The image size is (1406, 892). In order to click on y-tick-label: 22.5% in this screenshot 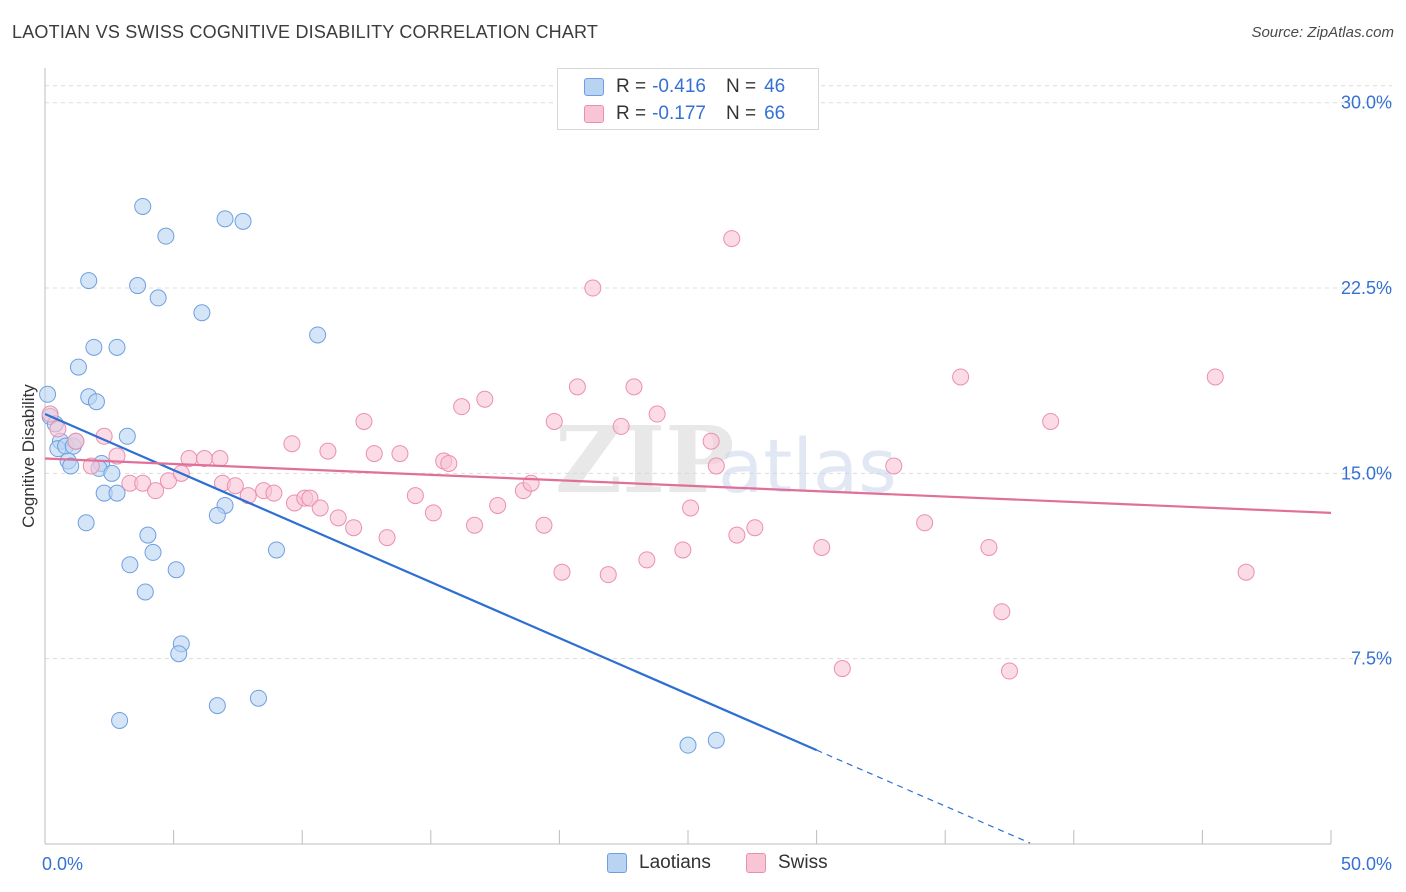, I will do `click(1366, 288)`.